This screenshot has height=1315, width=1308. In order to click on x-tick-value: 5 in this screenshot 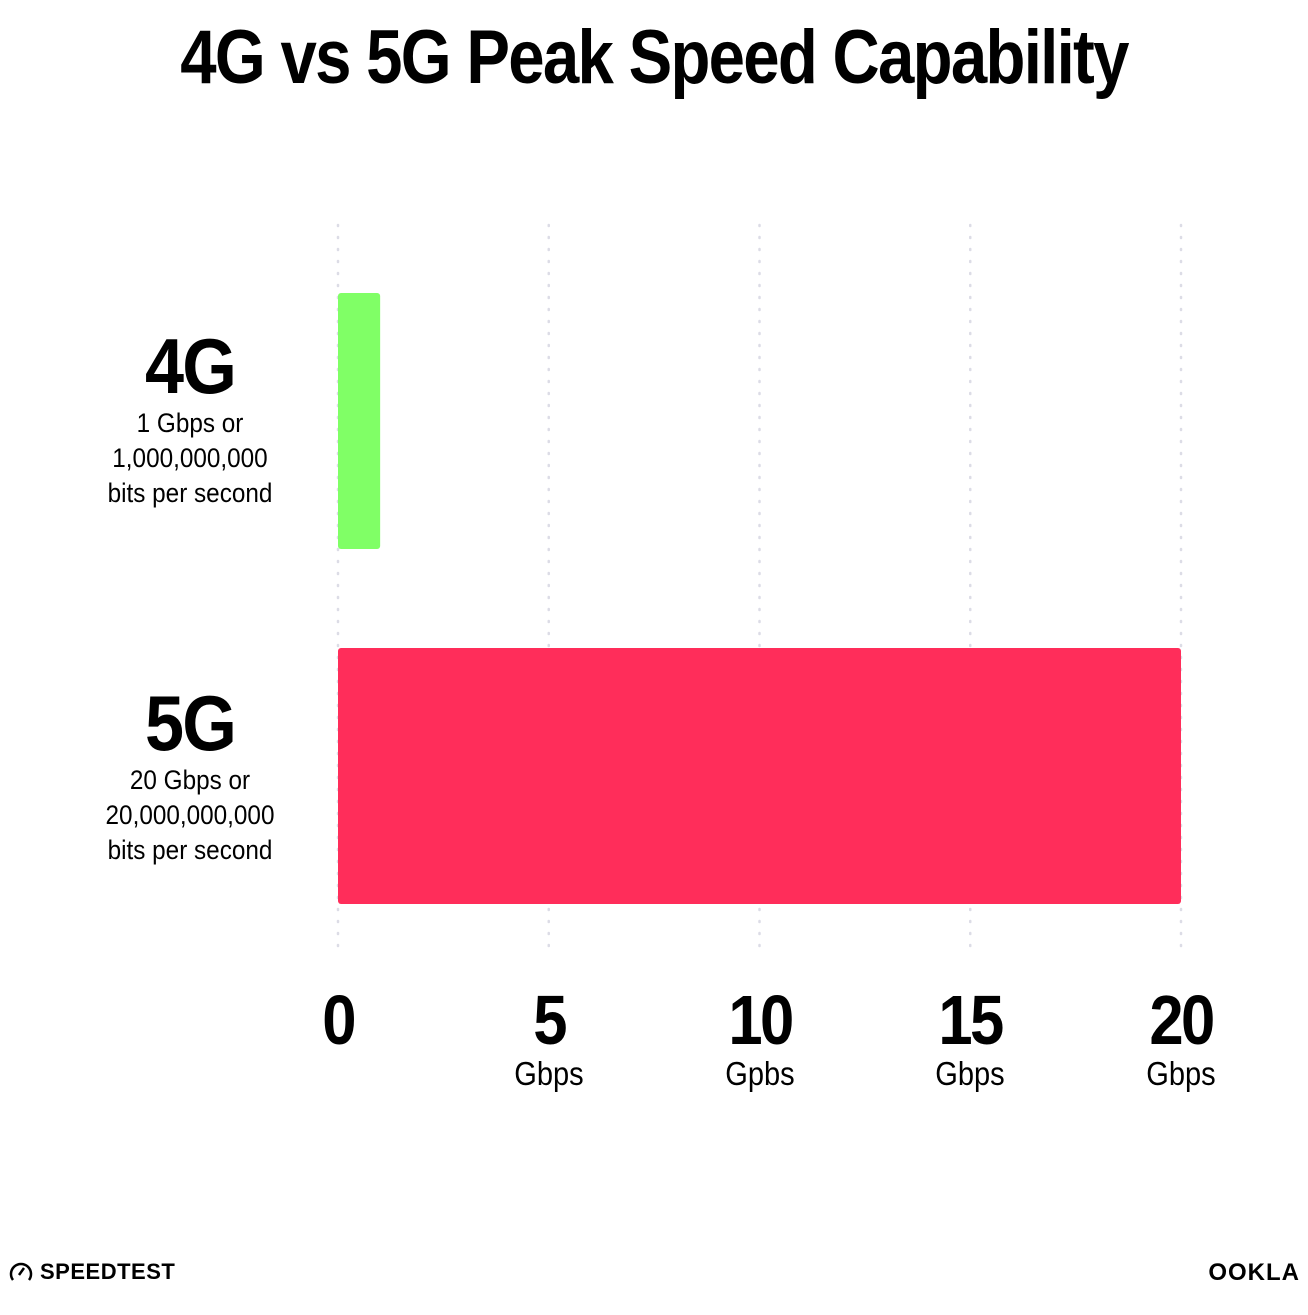, I will do `click(549, 1020)`.